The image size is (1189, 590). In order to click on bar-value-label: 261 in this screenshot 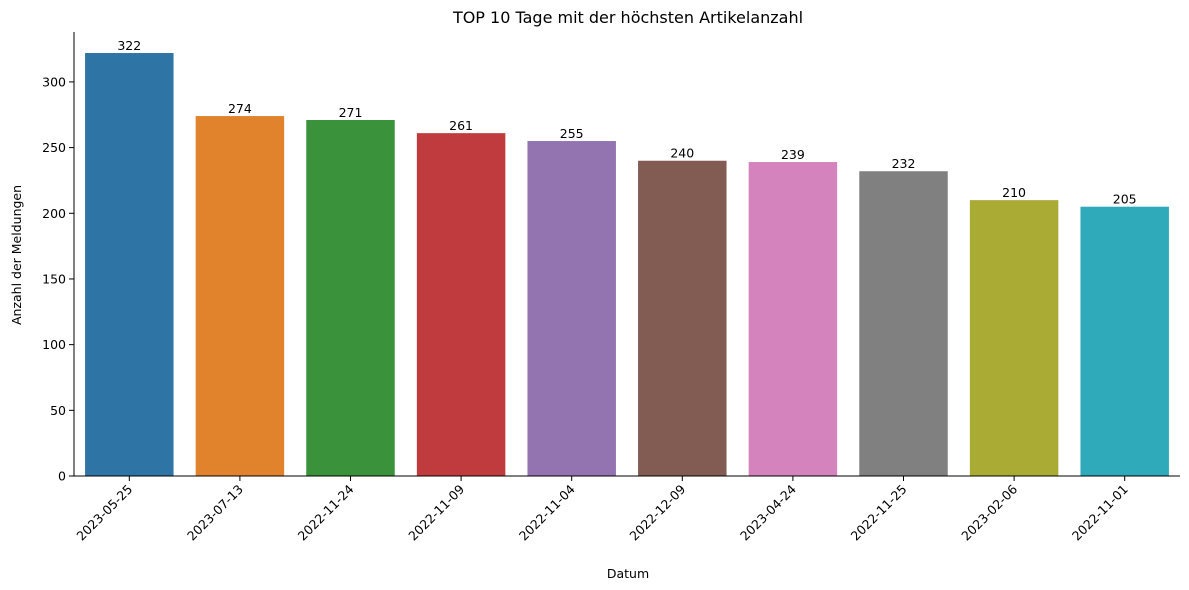, I will do `click(461, 125)`.